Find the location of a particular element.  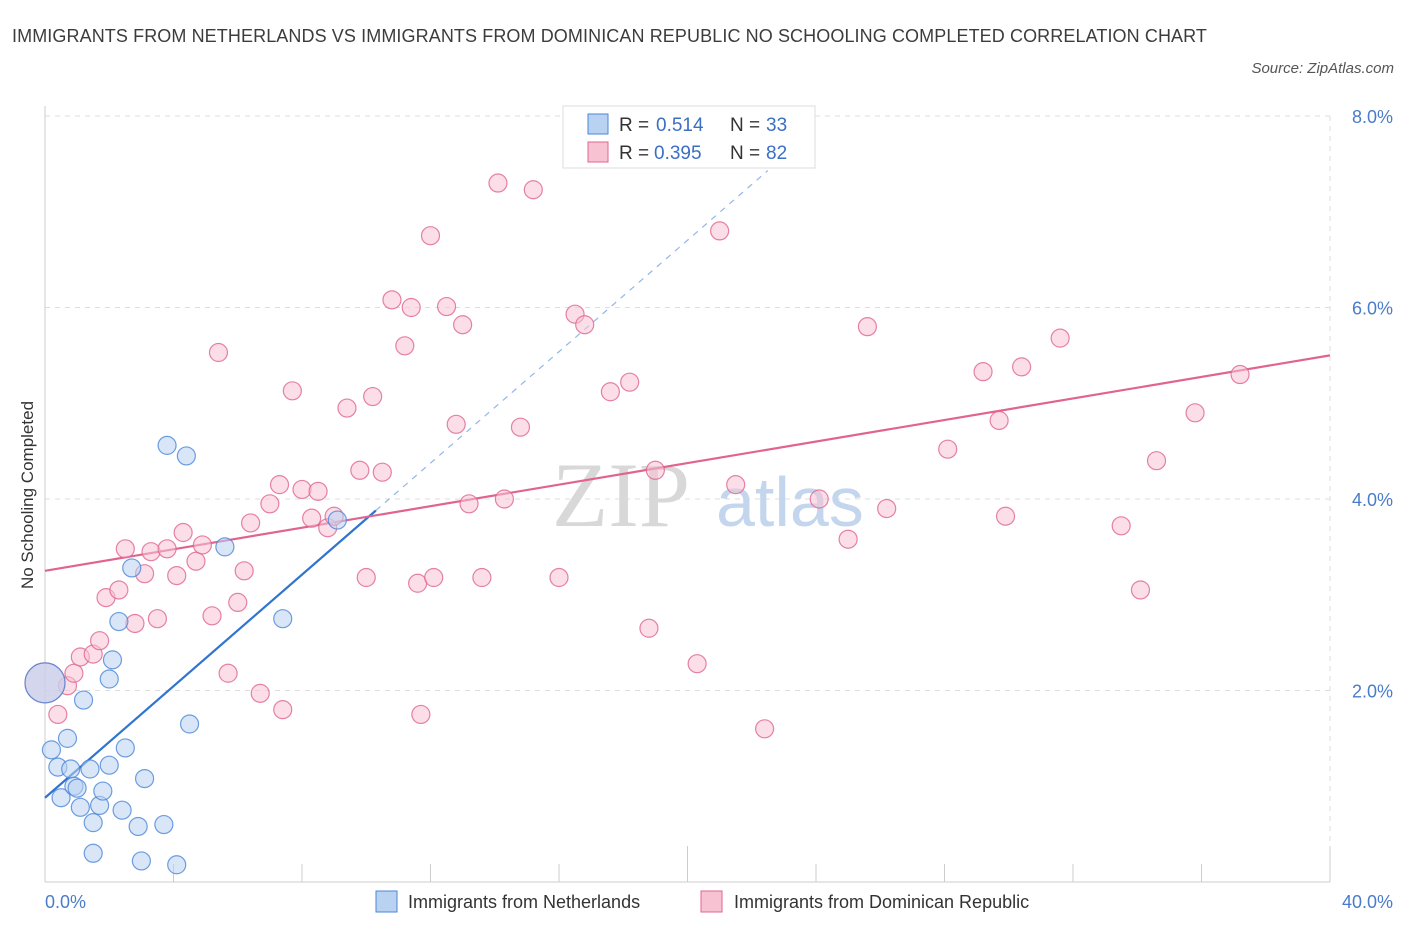

legend-swatch-dominican is located at coordinates (598, 152).